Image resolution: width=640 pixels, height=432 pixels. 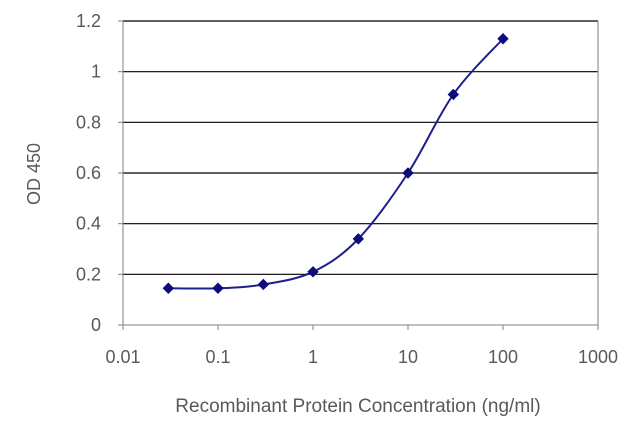 What do you see at coordinates (313, 357) in the screenshot?
I see `x-tick-label: 1` at bounding box center [313, 357].